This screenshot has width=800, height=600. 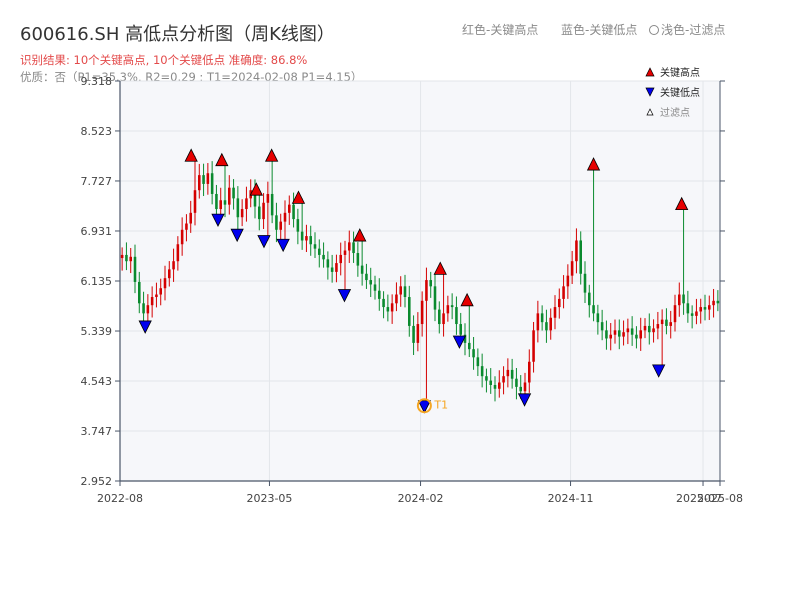 What do you see at coordinates (97, 131) in the screenshot?
I see `y-tick-label: 8.523` at bounding box center [97, 131].